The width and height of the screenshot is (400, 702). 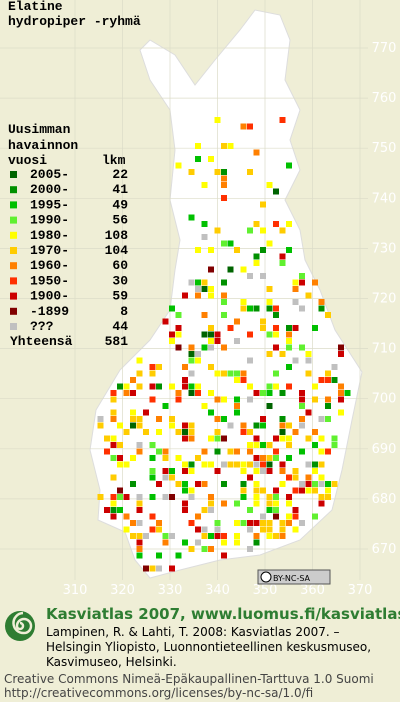 I want to click on legend-count: 41, so click(x=120, y=189).